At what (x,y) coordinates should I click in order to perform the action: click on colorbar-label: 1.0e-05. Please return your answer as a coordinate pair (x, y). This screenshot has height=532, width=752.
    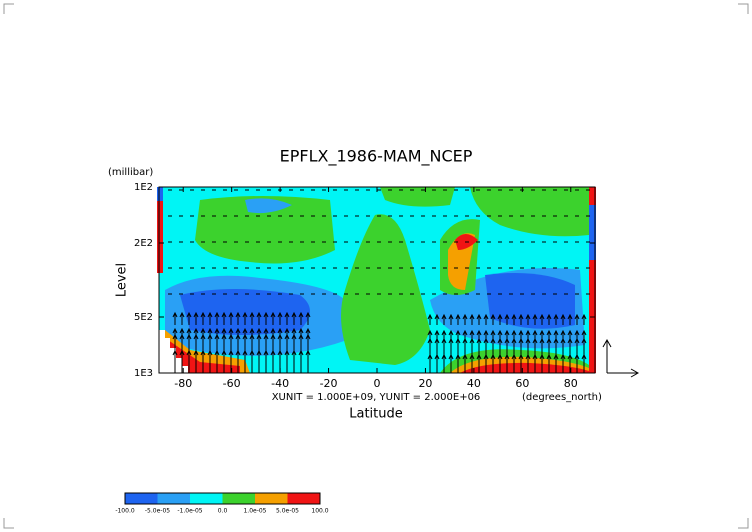
    Looking at the image, I should click on (254, 511).